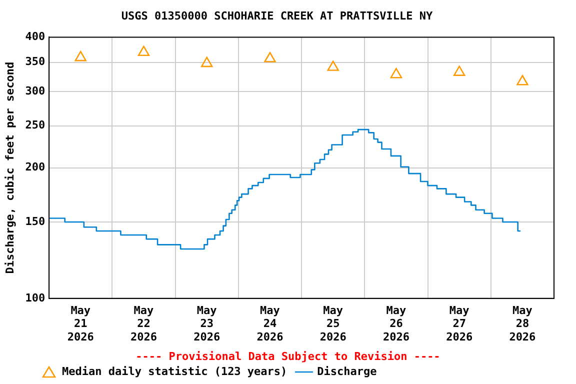 The image size is (576, 384). Describe the element at coordinates (144, 324) in the screenshot. I see `x-tick-label: May 22 2026` at that location.